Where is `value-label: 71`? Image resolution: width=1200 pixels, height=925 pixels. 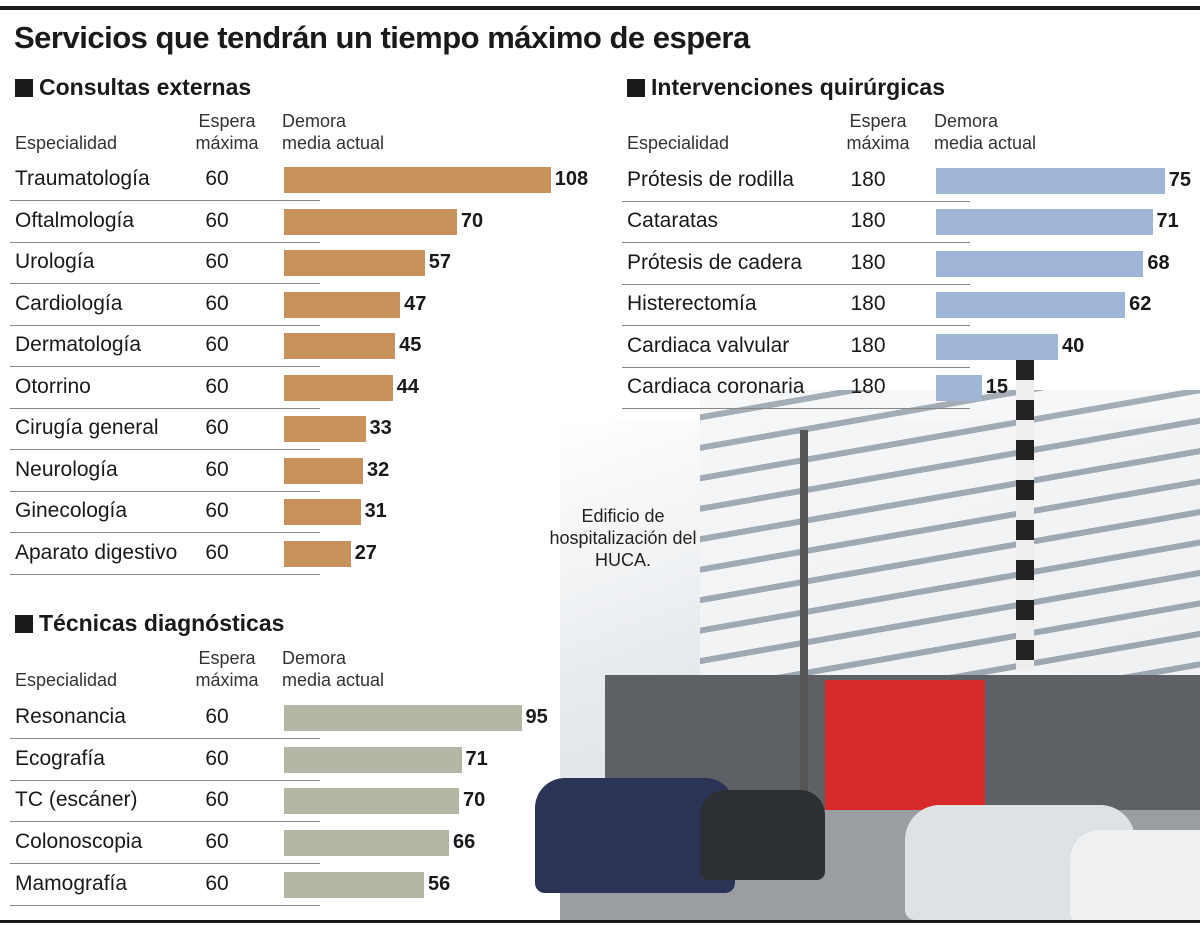 value-label: 71 is located at coordinates (1167, 221).